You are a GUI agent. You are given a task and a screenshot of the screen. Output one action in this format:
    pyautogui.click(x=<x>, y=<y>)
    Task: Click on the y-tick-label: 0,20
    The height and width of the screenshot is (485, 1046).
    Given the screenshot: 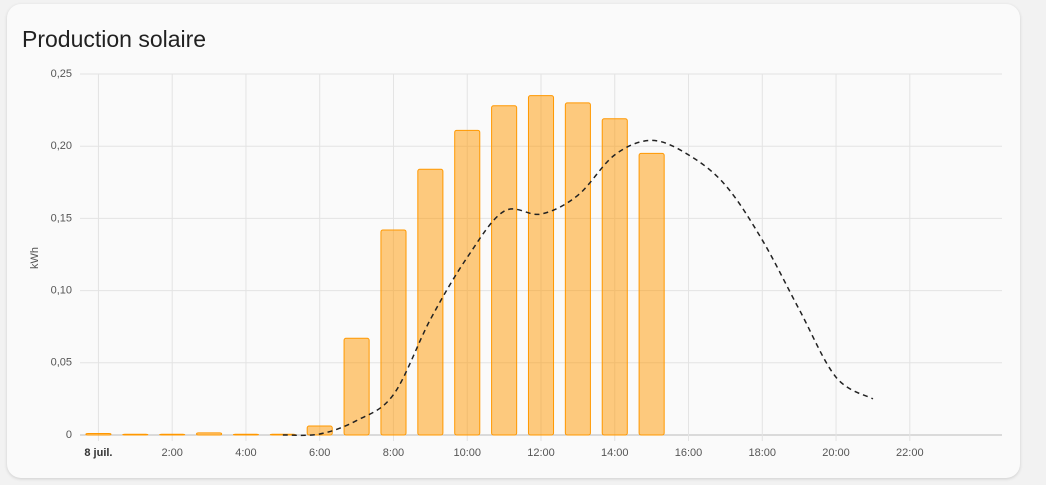 What is the action you would take?
    pyautogui.click(x=61, y=146)
    